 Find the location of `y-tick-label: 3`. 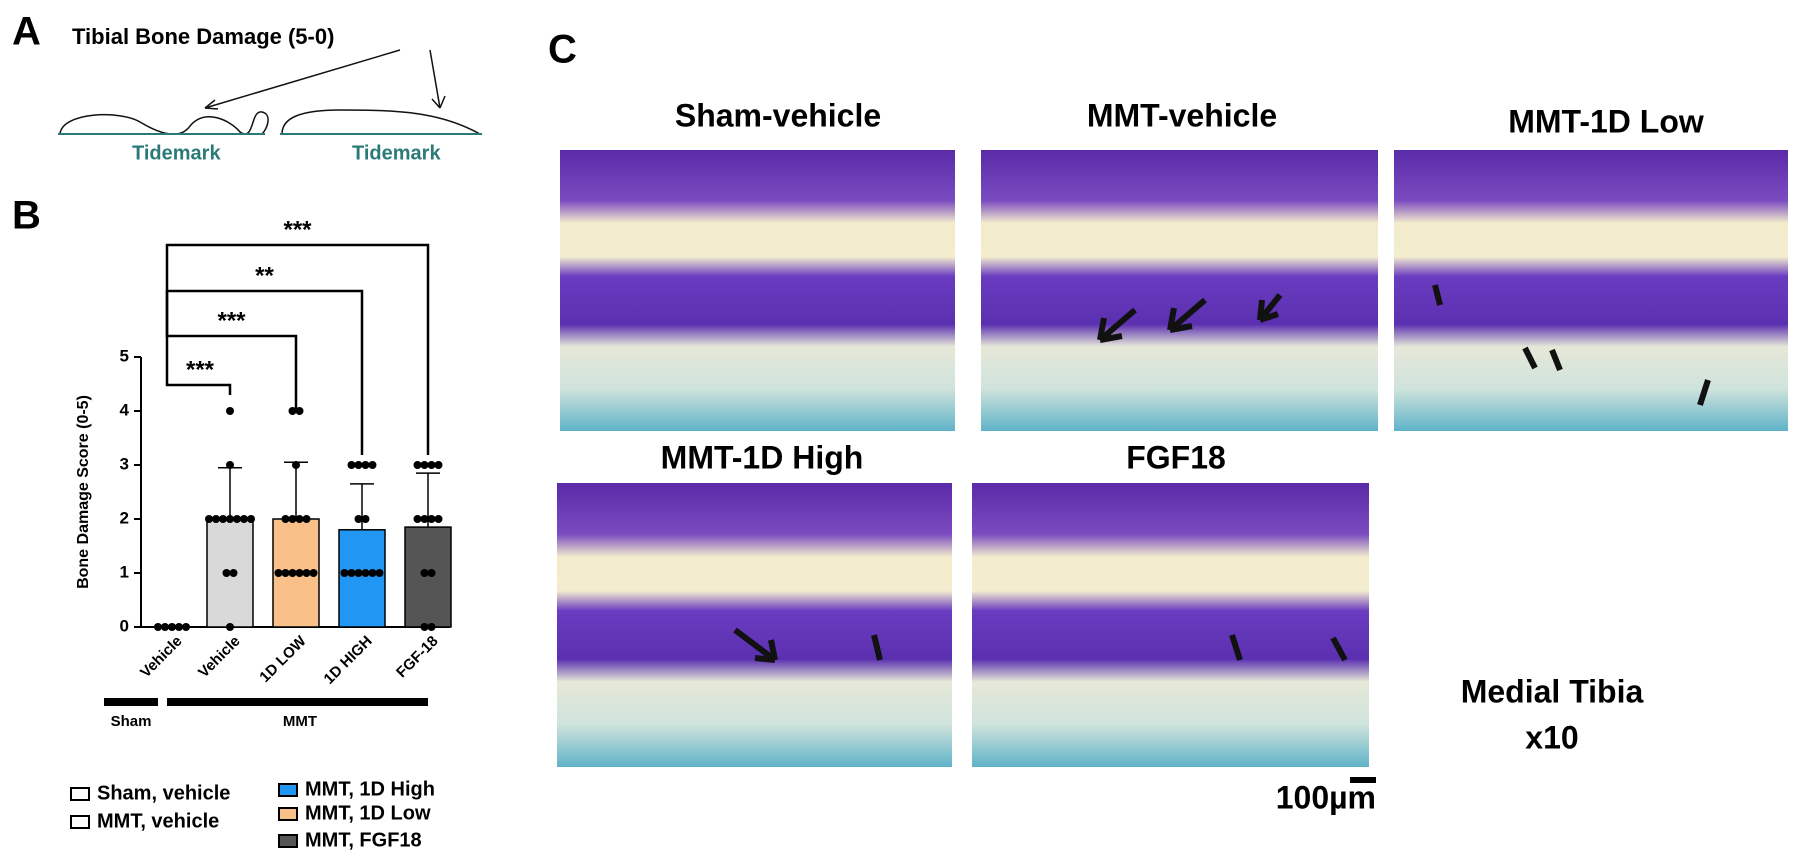

y-tick-label: 3 is located at coordinates (124, 463).